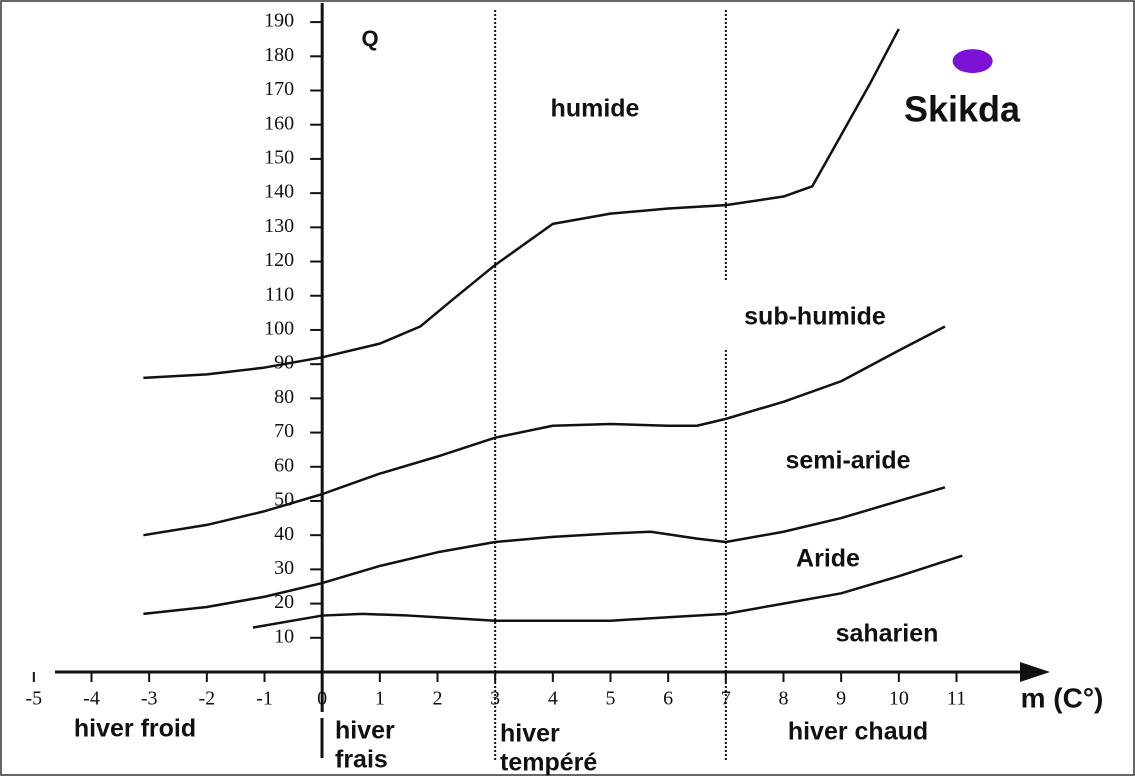 This screenshot has height=776, width=1135. Describe the element at coordinates (858, 732) in the screenshot. I see `winter-label: hiver chaud` at that location.